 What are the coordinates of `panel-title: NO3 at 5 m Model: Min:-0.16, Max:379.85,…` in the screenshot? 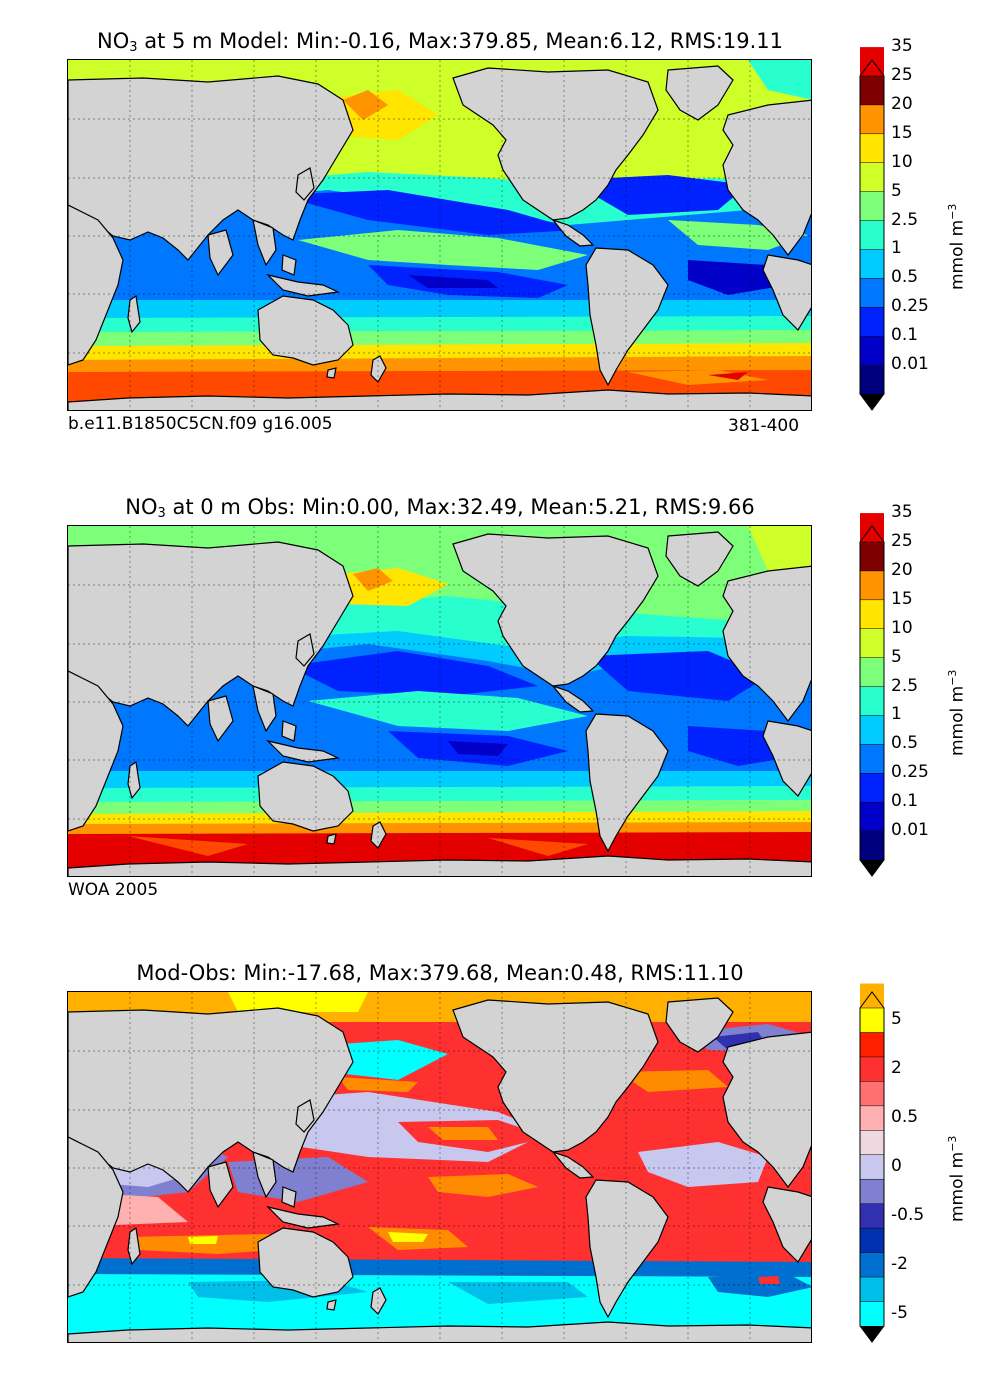 It's located at (440, 42).